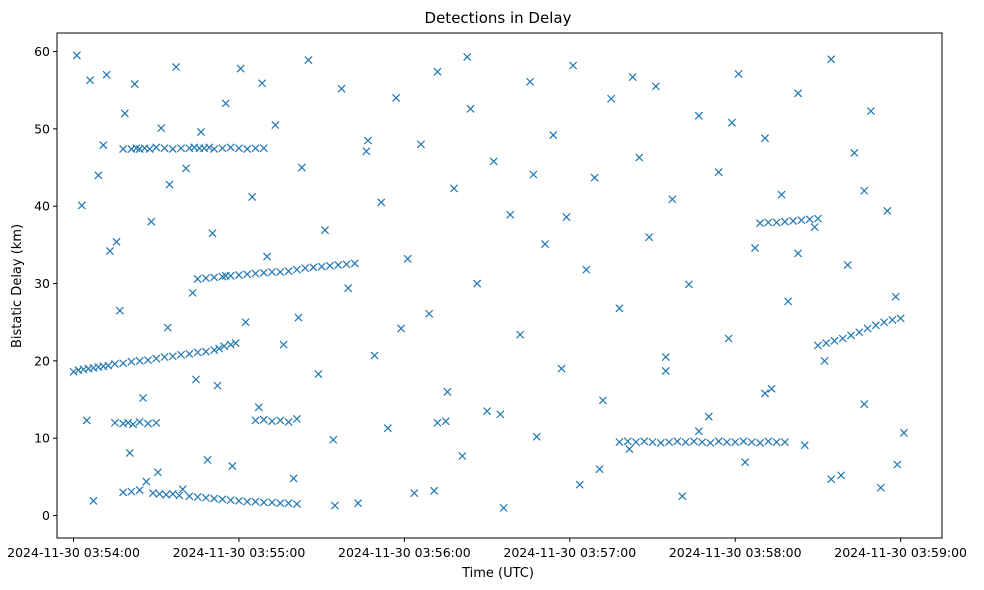  What do you see at coordinates (735, 552) in the screenshot?
I see `x-tick-label: 2024-11-30 03:58:00` at bounding box center [735, 552].